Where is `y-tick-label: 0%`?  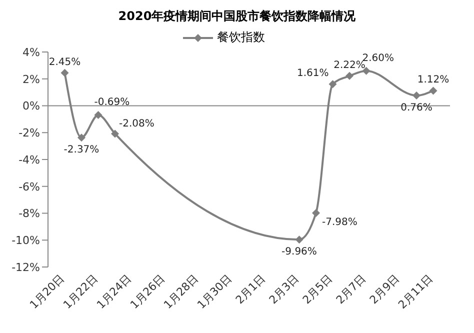 y-tick-label: 0% is located at coordinates (31, 106).